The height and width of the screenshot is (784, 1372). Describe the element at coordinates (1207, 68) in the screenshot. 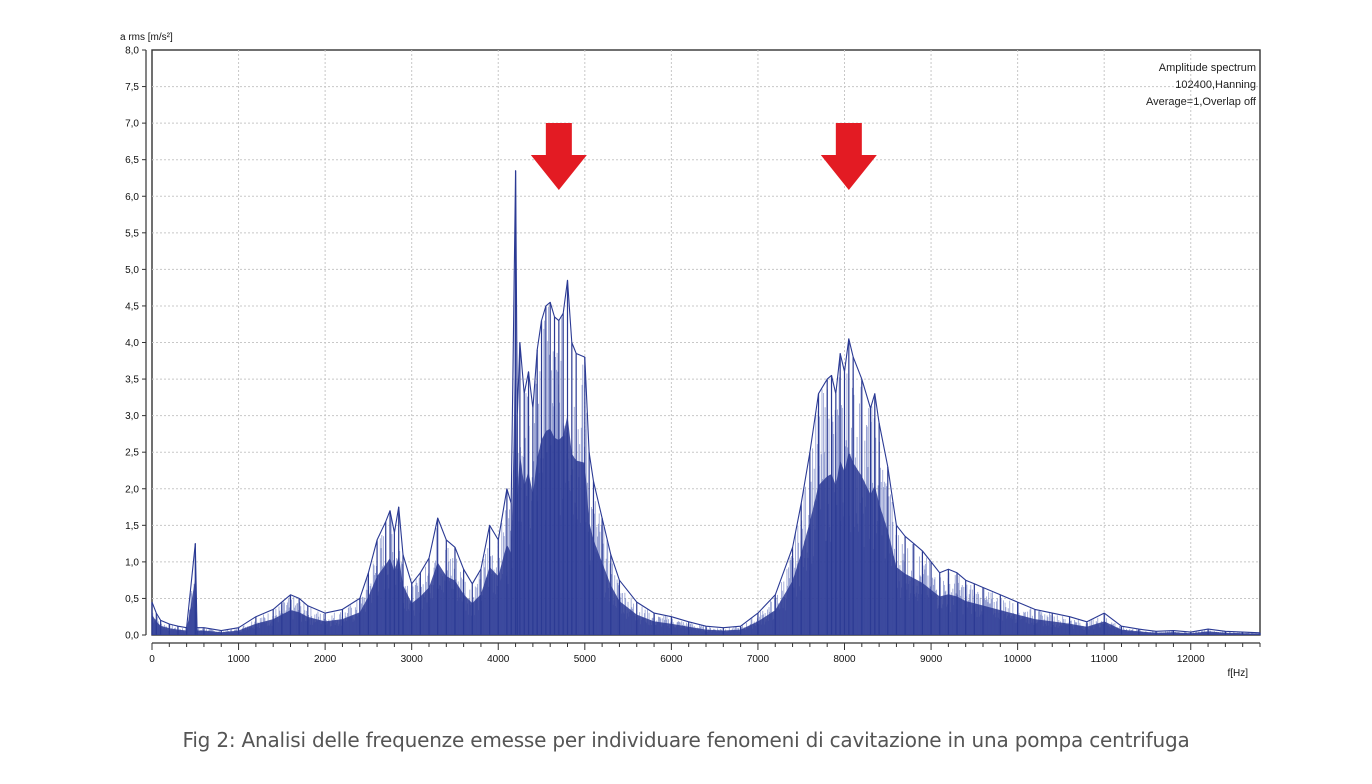

I see `legend-line-1: Amplitude spectrum` at that location.